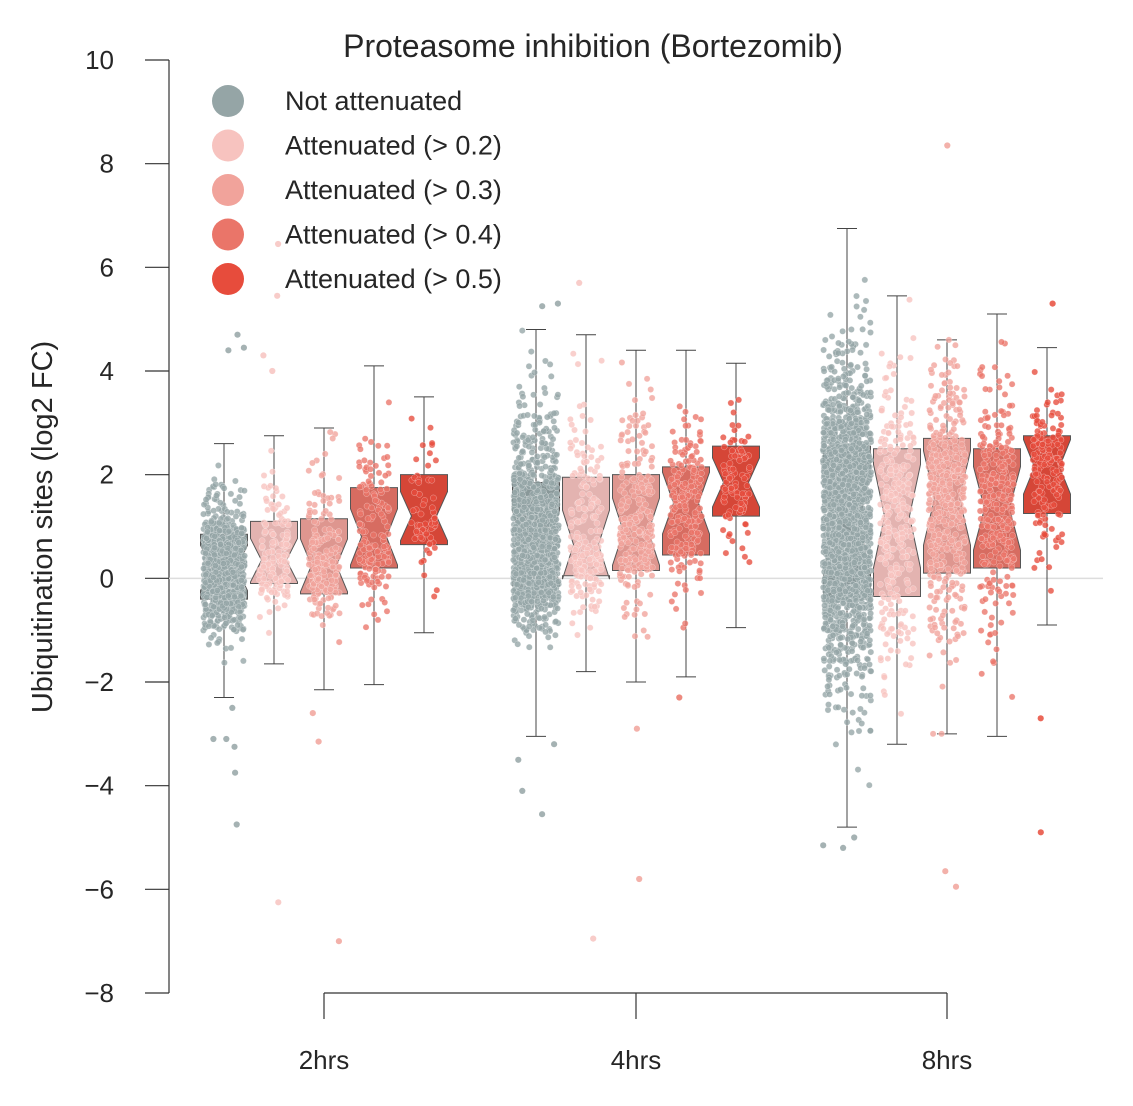  What do you see at coordinates (99, 60) in the screenshot?
I see `y-tick-label: 10` at bounding box center [99, 60].